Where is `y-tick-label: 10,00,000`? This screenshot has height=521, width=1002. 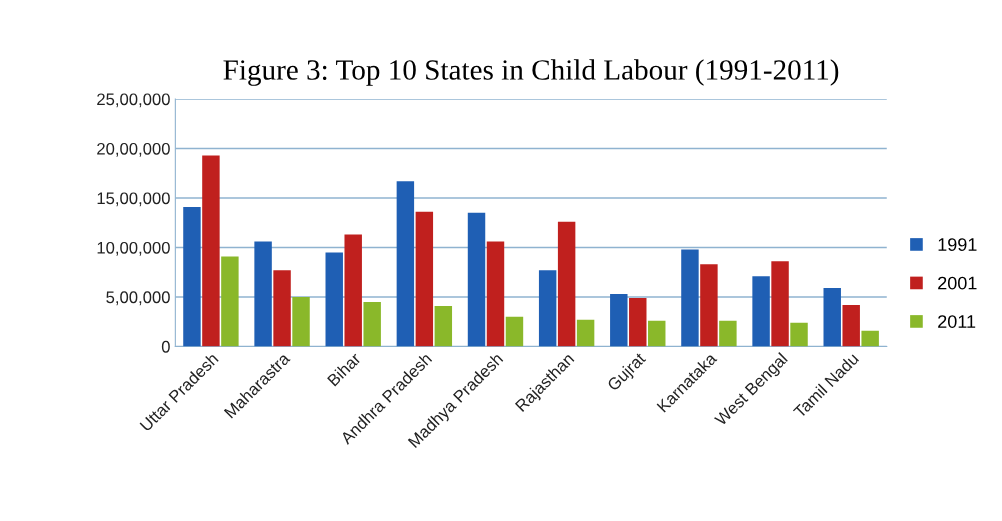 y-tick-label: 10,00,000 is located at coordinates (133, 248).